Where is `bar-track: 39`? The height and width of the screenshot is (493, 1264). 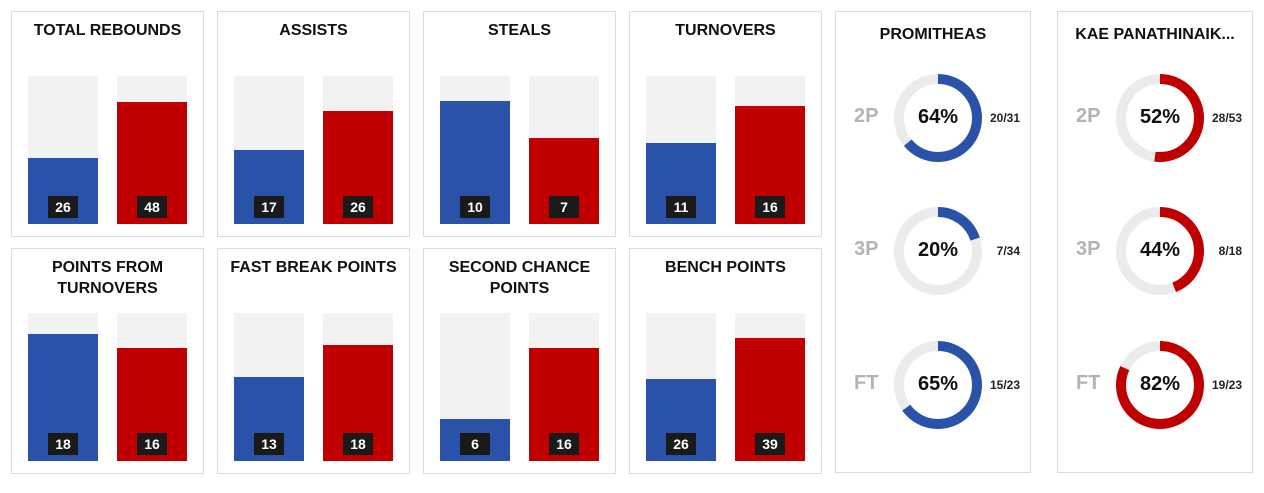 bar-track: 39 is located at coordinates (770, 387).